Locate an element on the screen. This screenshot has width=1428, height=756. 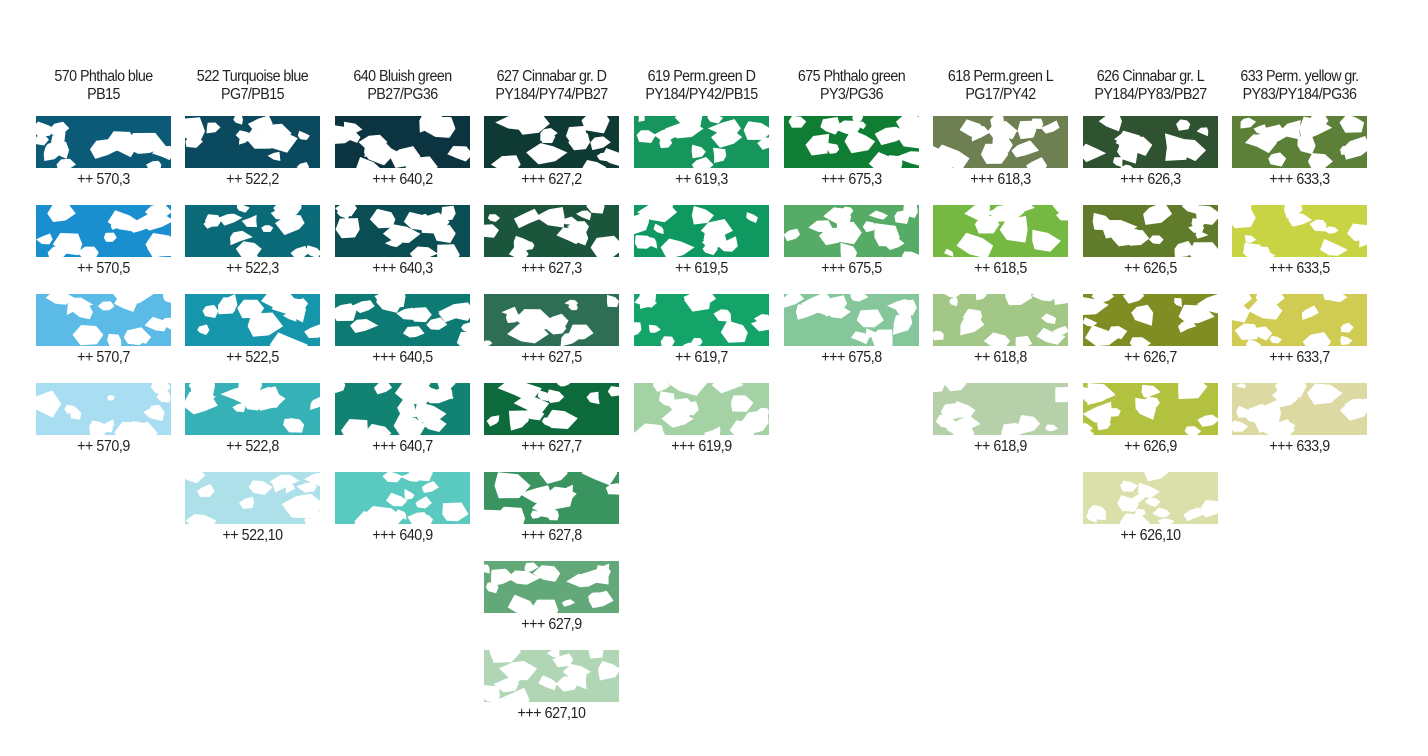
shade-code: ++ 619,7 is located at coordinates (701, 357).